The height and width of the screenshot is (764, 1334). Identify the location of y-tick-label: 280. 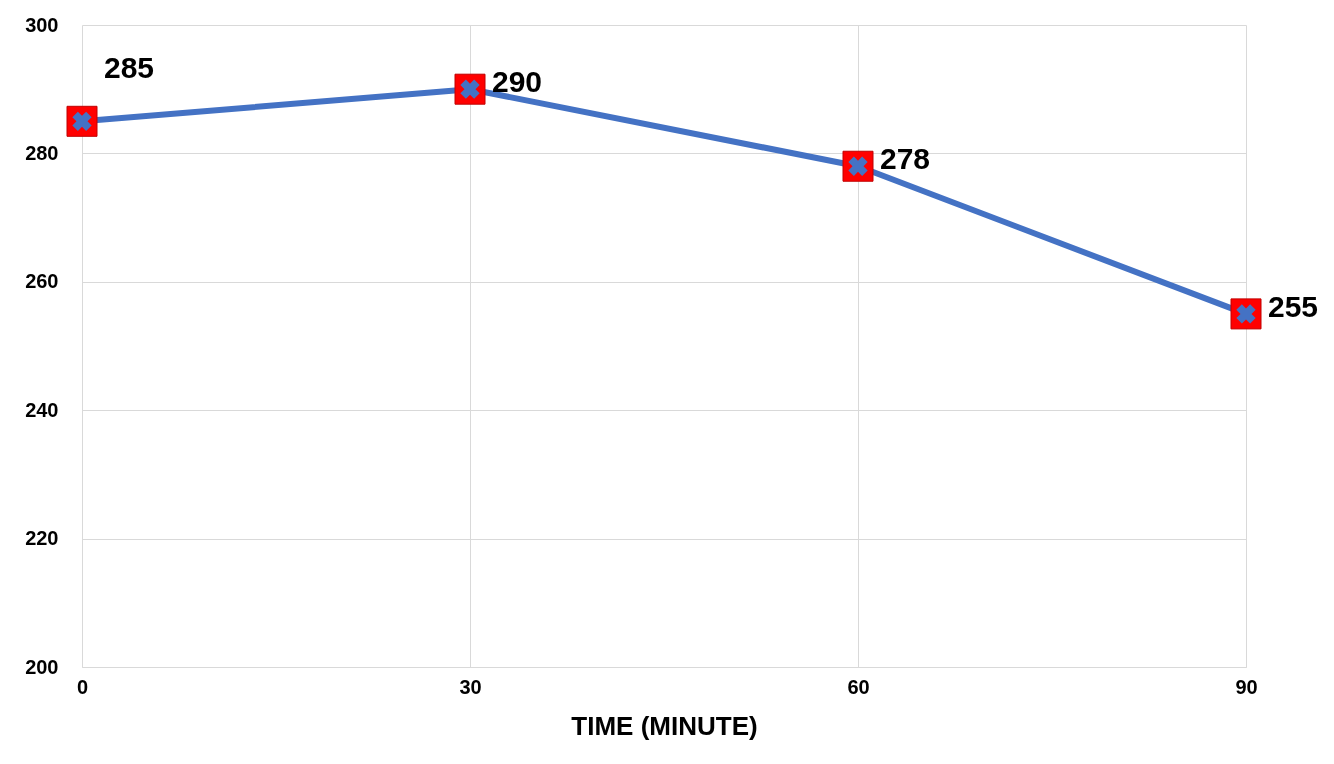
(42, 152).